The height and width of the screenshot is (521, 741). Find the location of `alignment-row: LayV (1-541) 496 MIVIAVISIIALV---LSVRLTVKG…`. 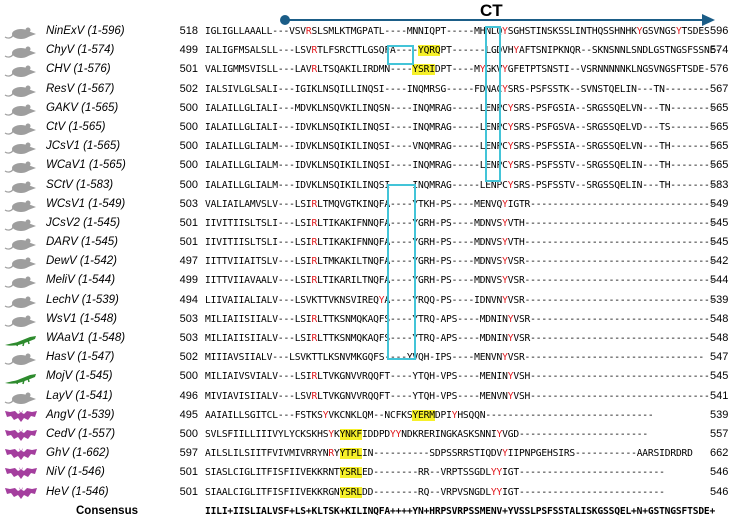

alignment-row: LayV (1-541) 496 MIVIAVISIIALV---LSVRLTVKG… is located at coordinates (370, 396).